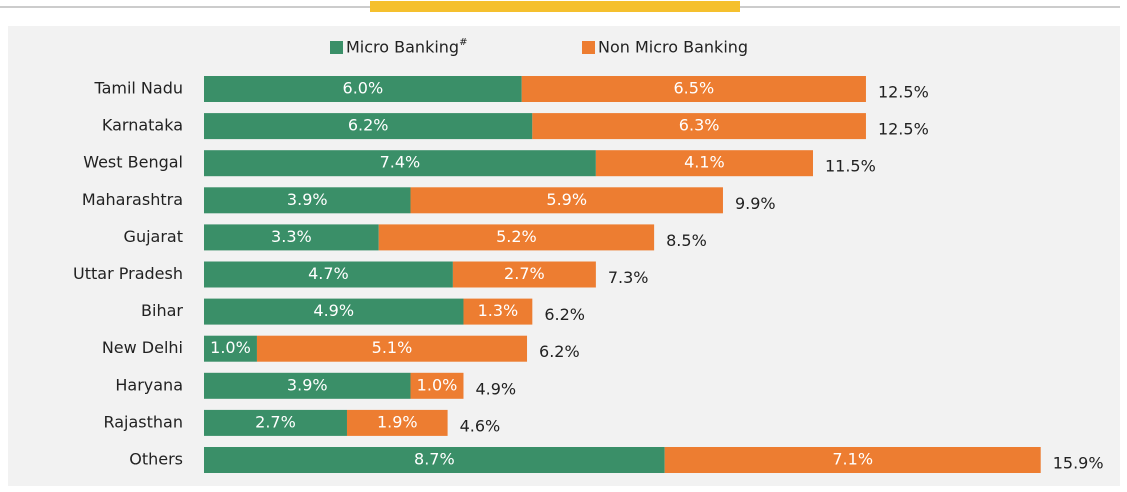  I want to click on value-label: 4.1%, so click(704, 162).